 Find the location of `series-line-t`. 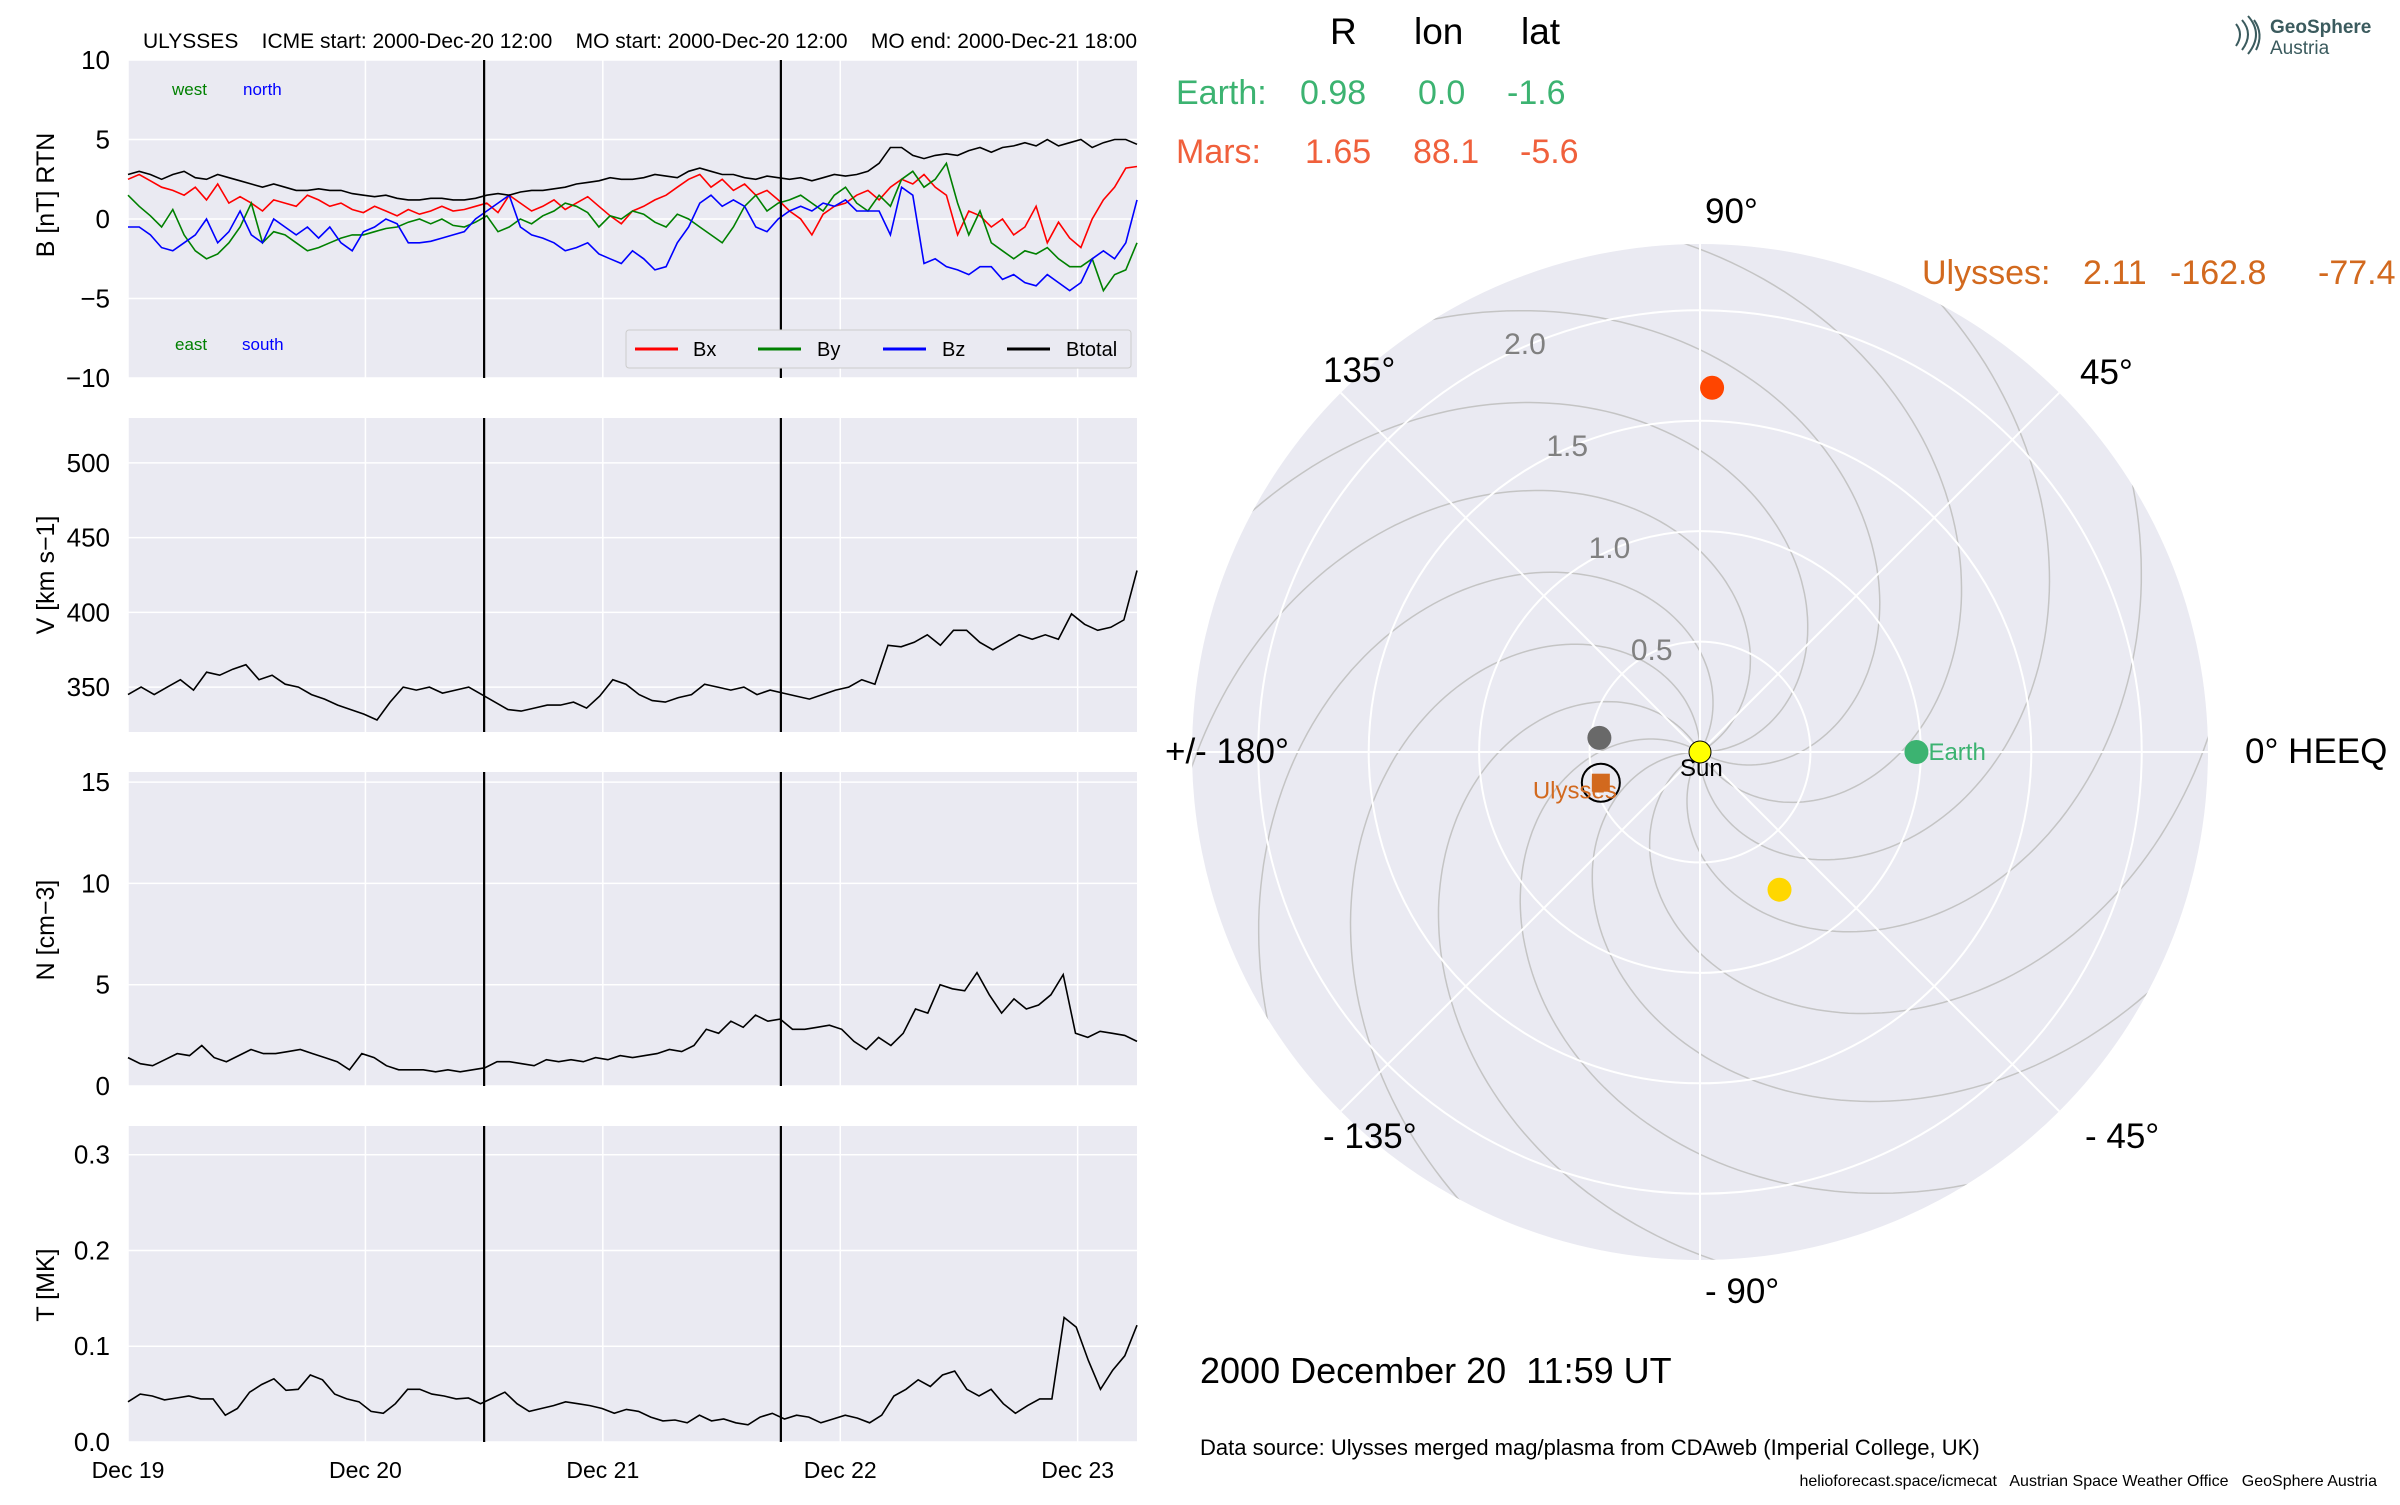

series-line-t is located at coordinates (632, 1371).